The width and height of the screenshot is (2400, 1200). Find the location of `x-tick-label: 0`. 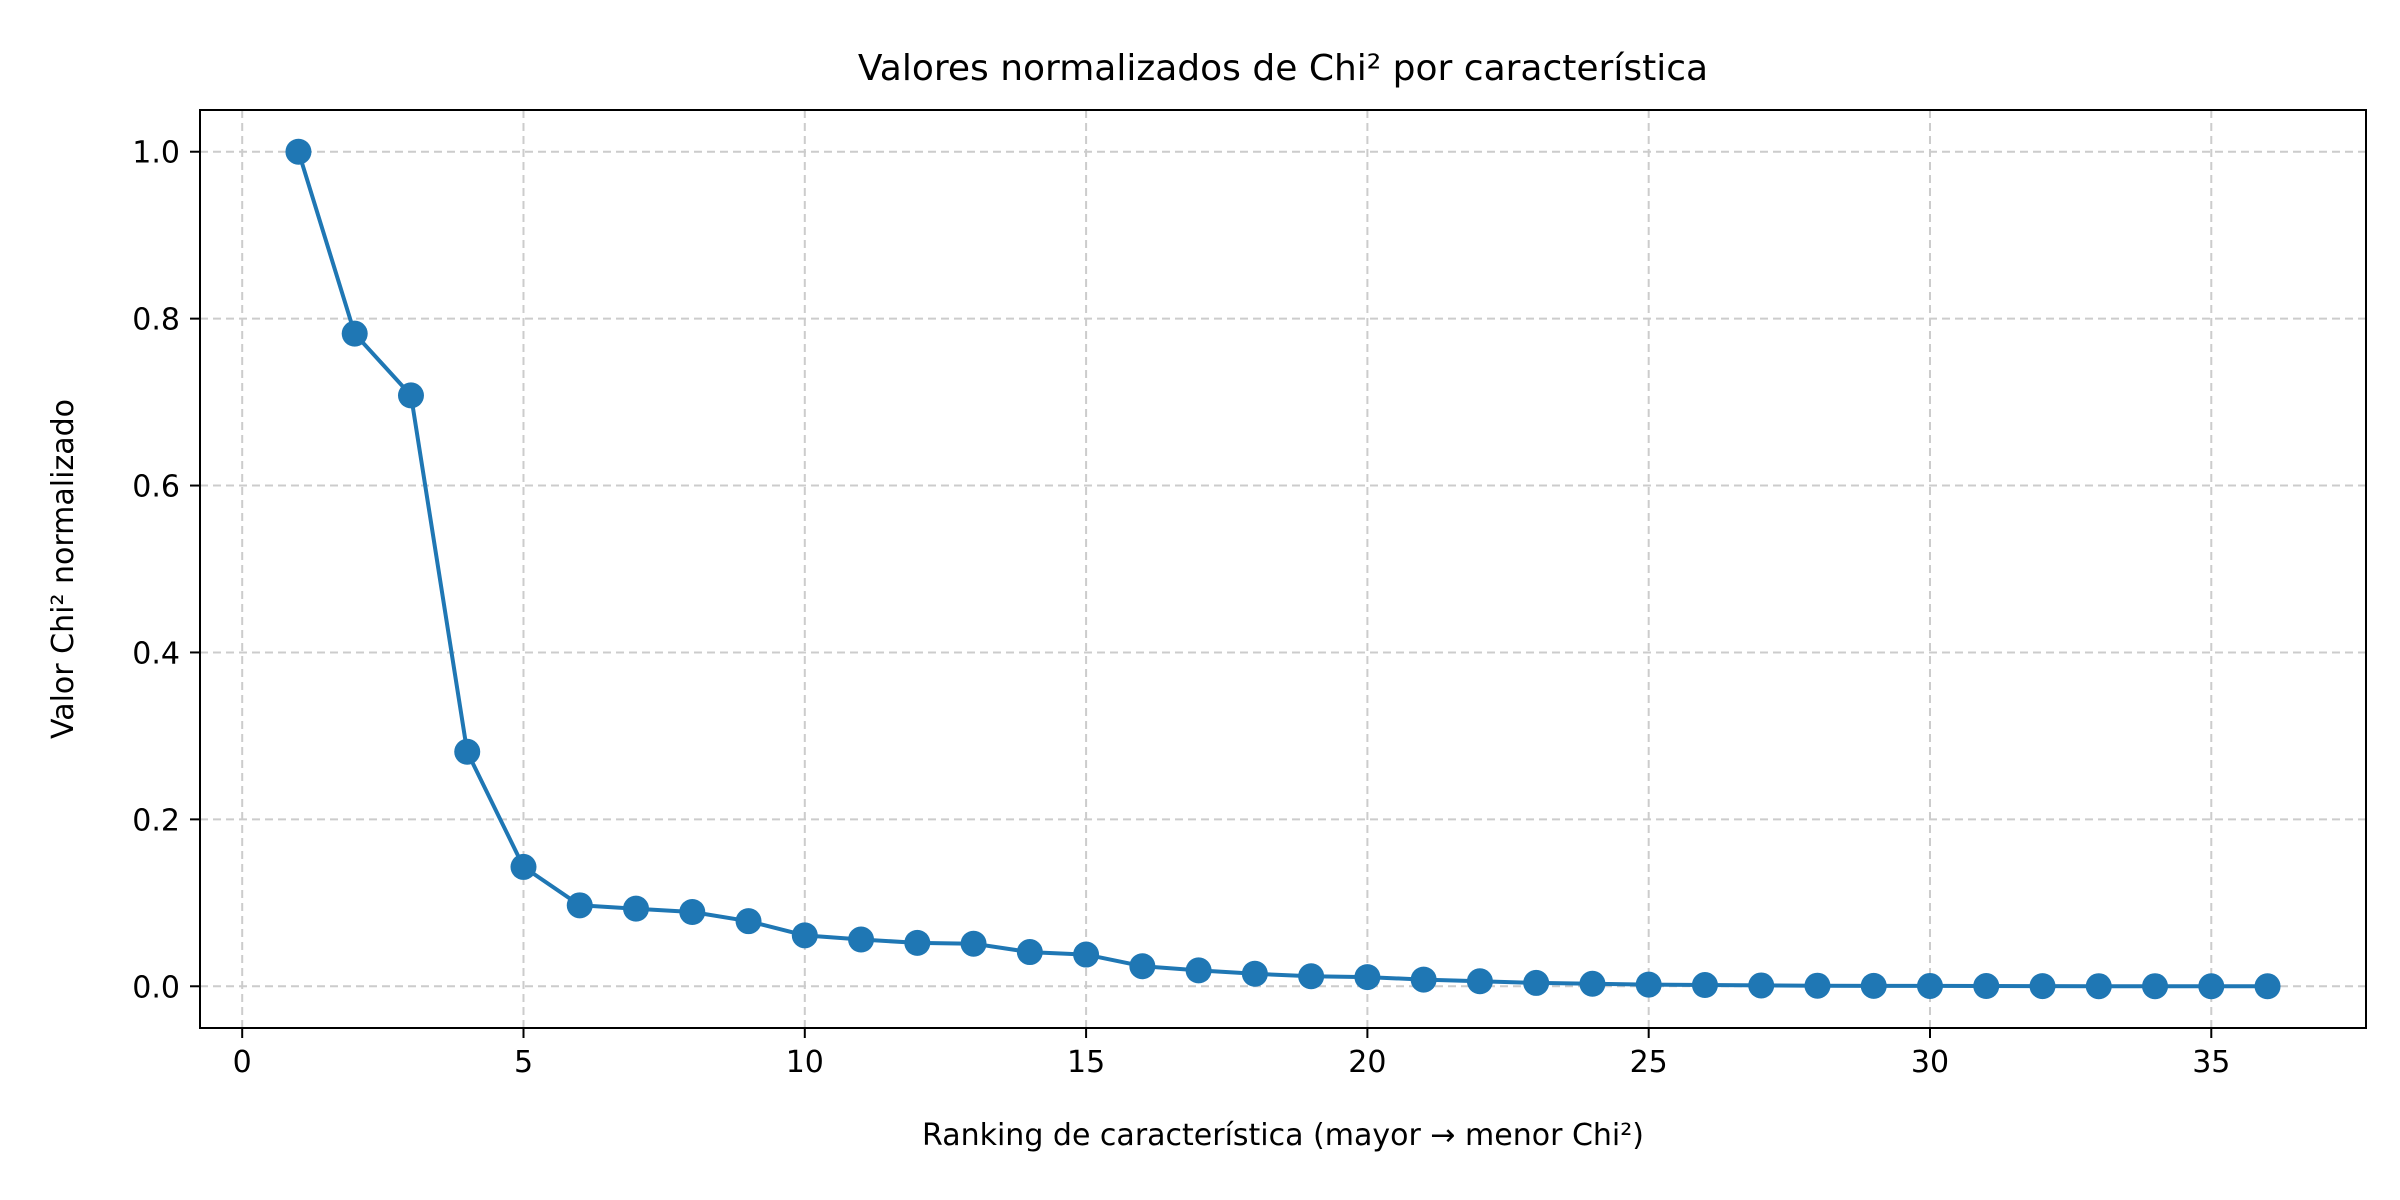

x-tick-label: 0 is located at coordinates (242, 1062).